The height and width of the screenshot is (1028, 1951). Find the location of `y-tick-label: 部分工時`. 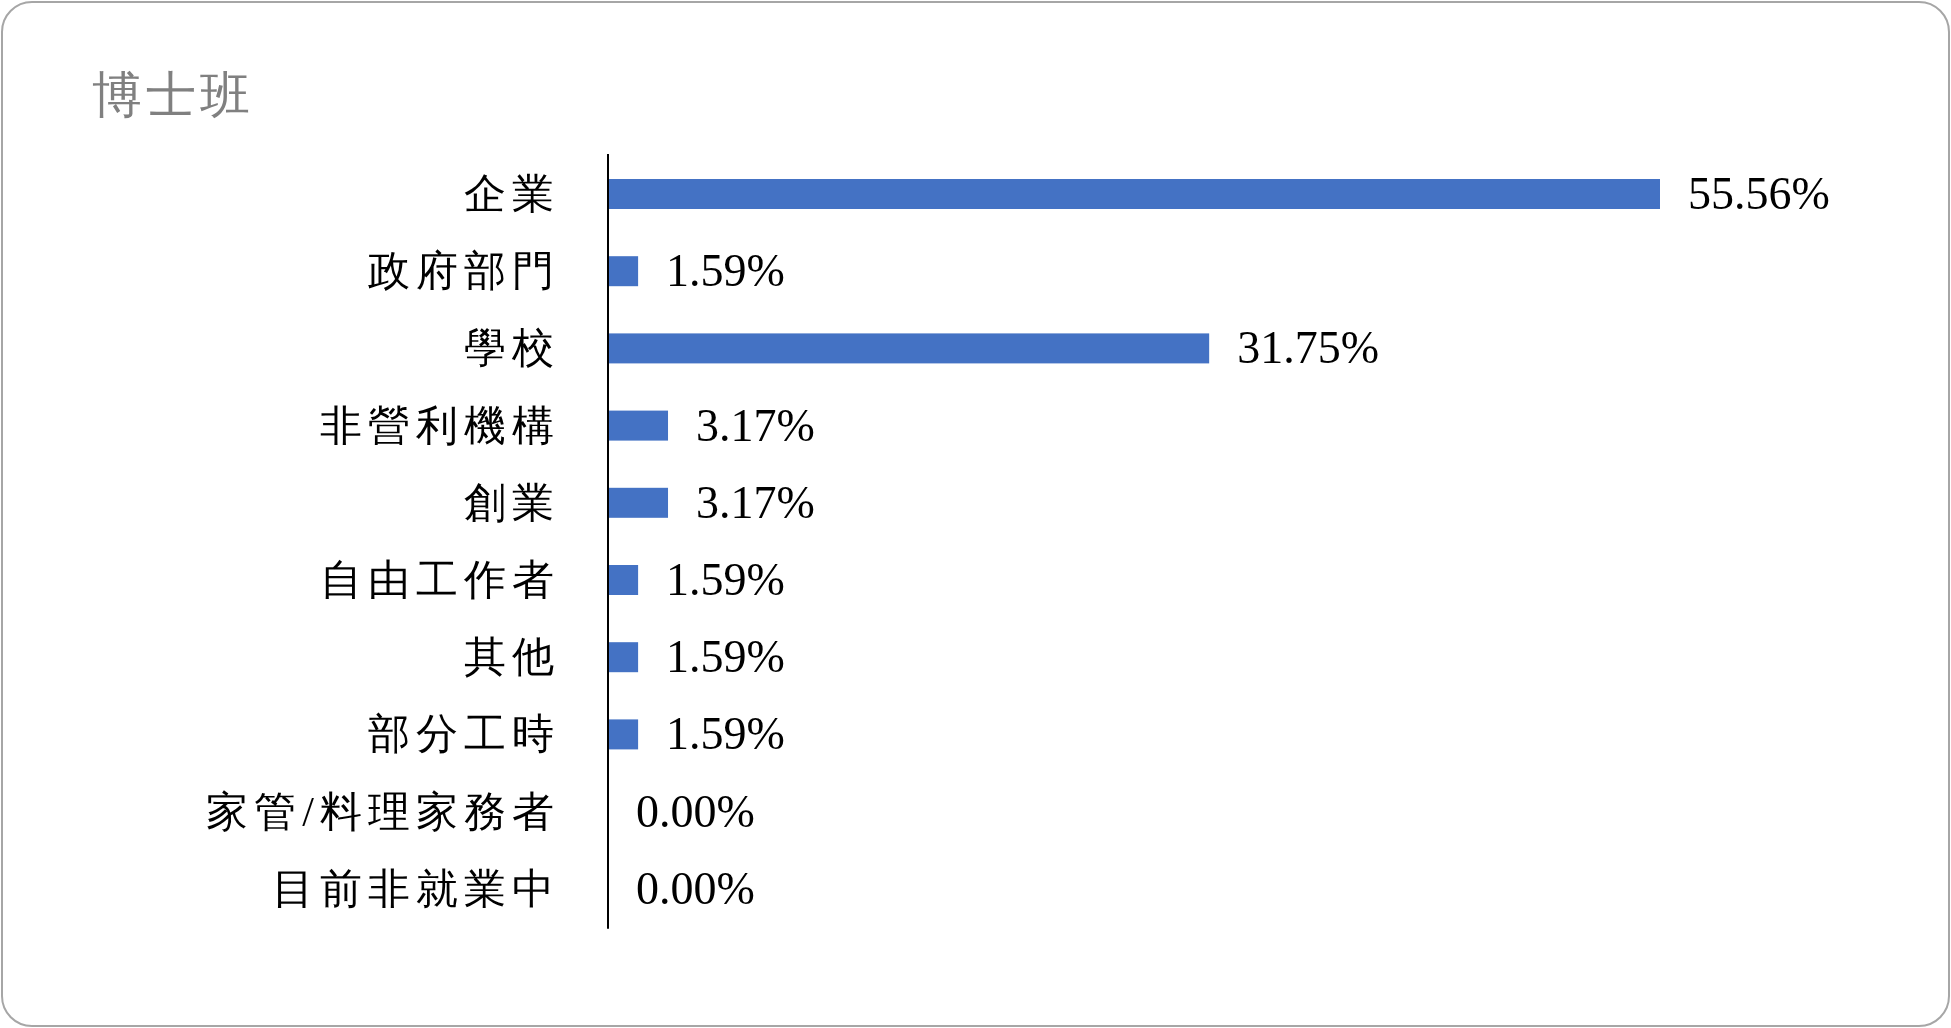

y-tick-label: 部分工時 is located at coordinates (464, 734).